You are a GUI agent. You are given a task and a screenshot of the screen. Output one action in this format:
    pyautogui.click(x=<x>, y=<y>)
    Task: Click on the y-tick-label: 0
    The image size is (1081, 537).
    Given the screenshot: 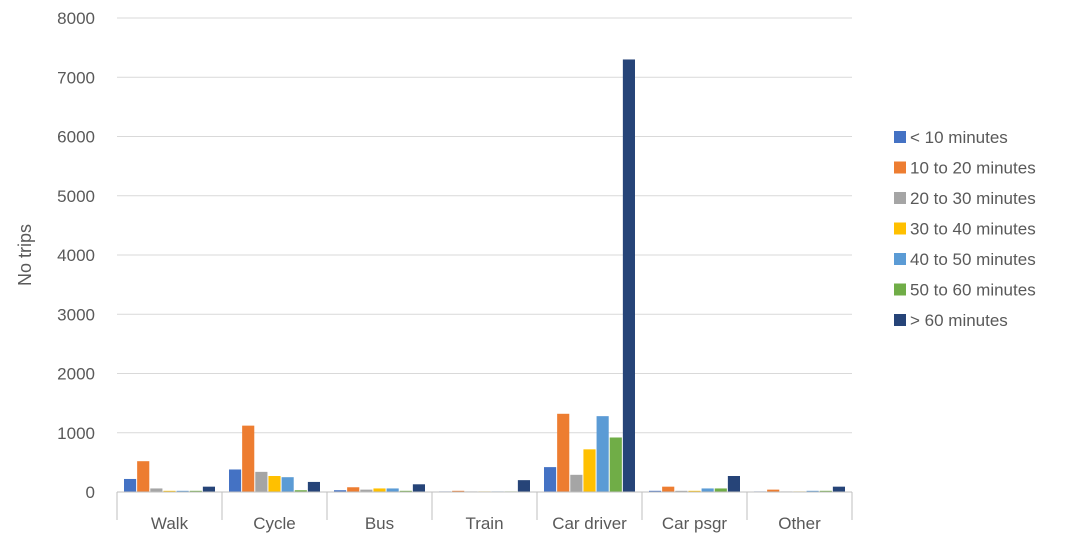 What is the action you would take?
    pyautogui.click(x=90, y=492)
    